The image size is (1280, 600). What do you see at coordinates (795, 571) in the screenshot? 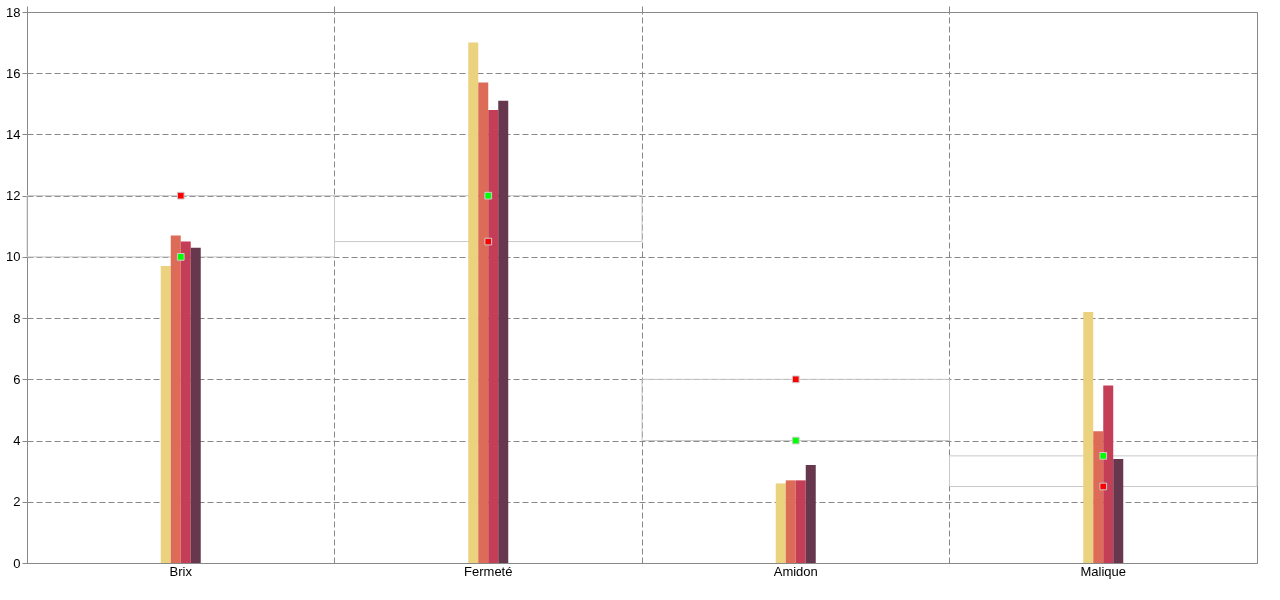
I see `x-tick-label: Amidon` at bounding box center [795, 571].